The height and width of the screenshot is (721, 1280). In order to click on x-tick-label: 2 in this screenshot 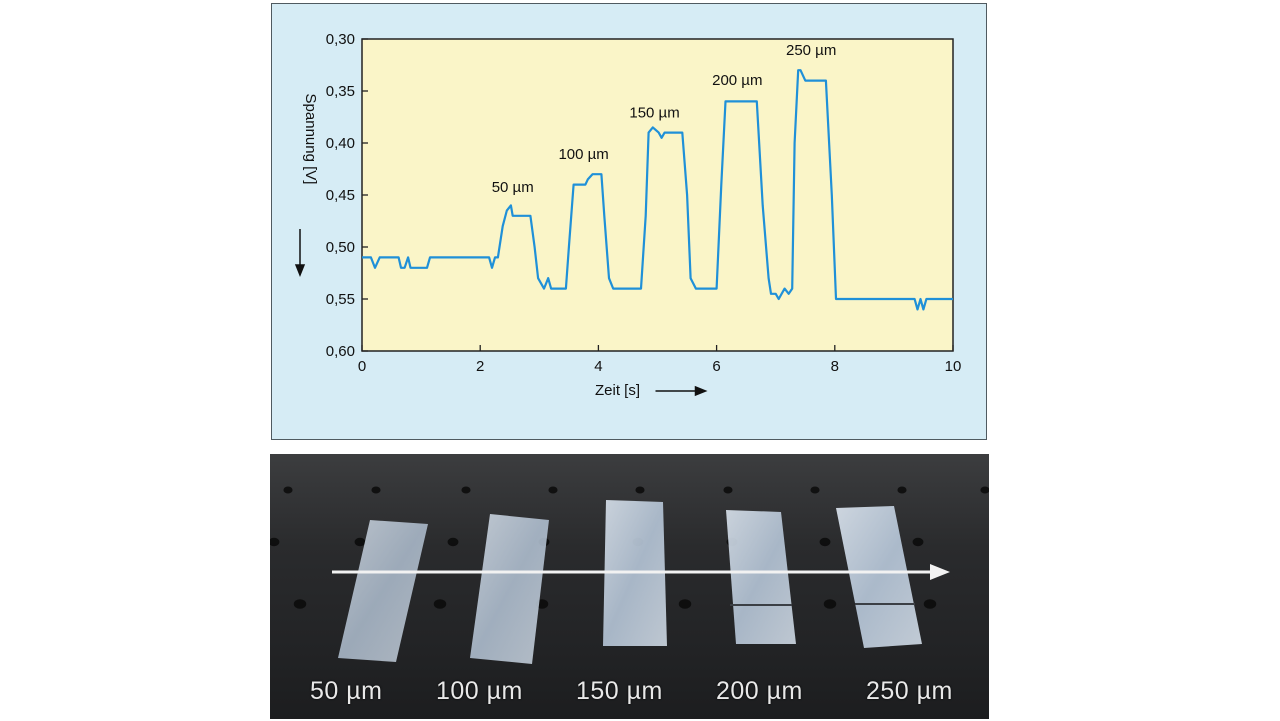, I will do `click(480, 366)`.